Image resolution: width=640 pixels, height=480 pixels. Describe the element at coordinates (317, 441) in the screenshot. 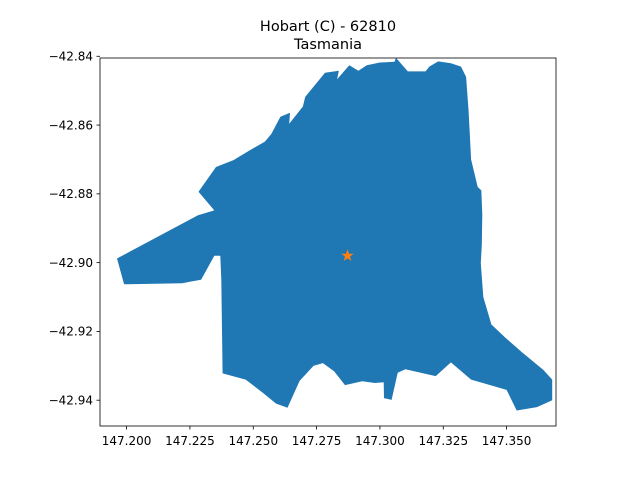

I see `x-tick-label: 147.275` at that location.